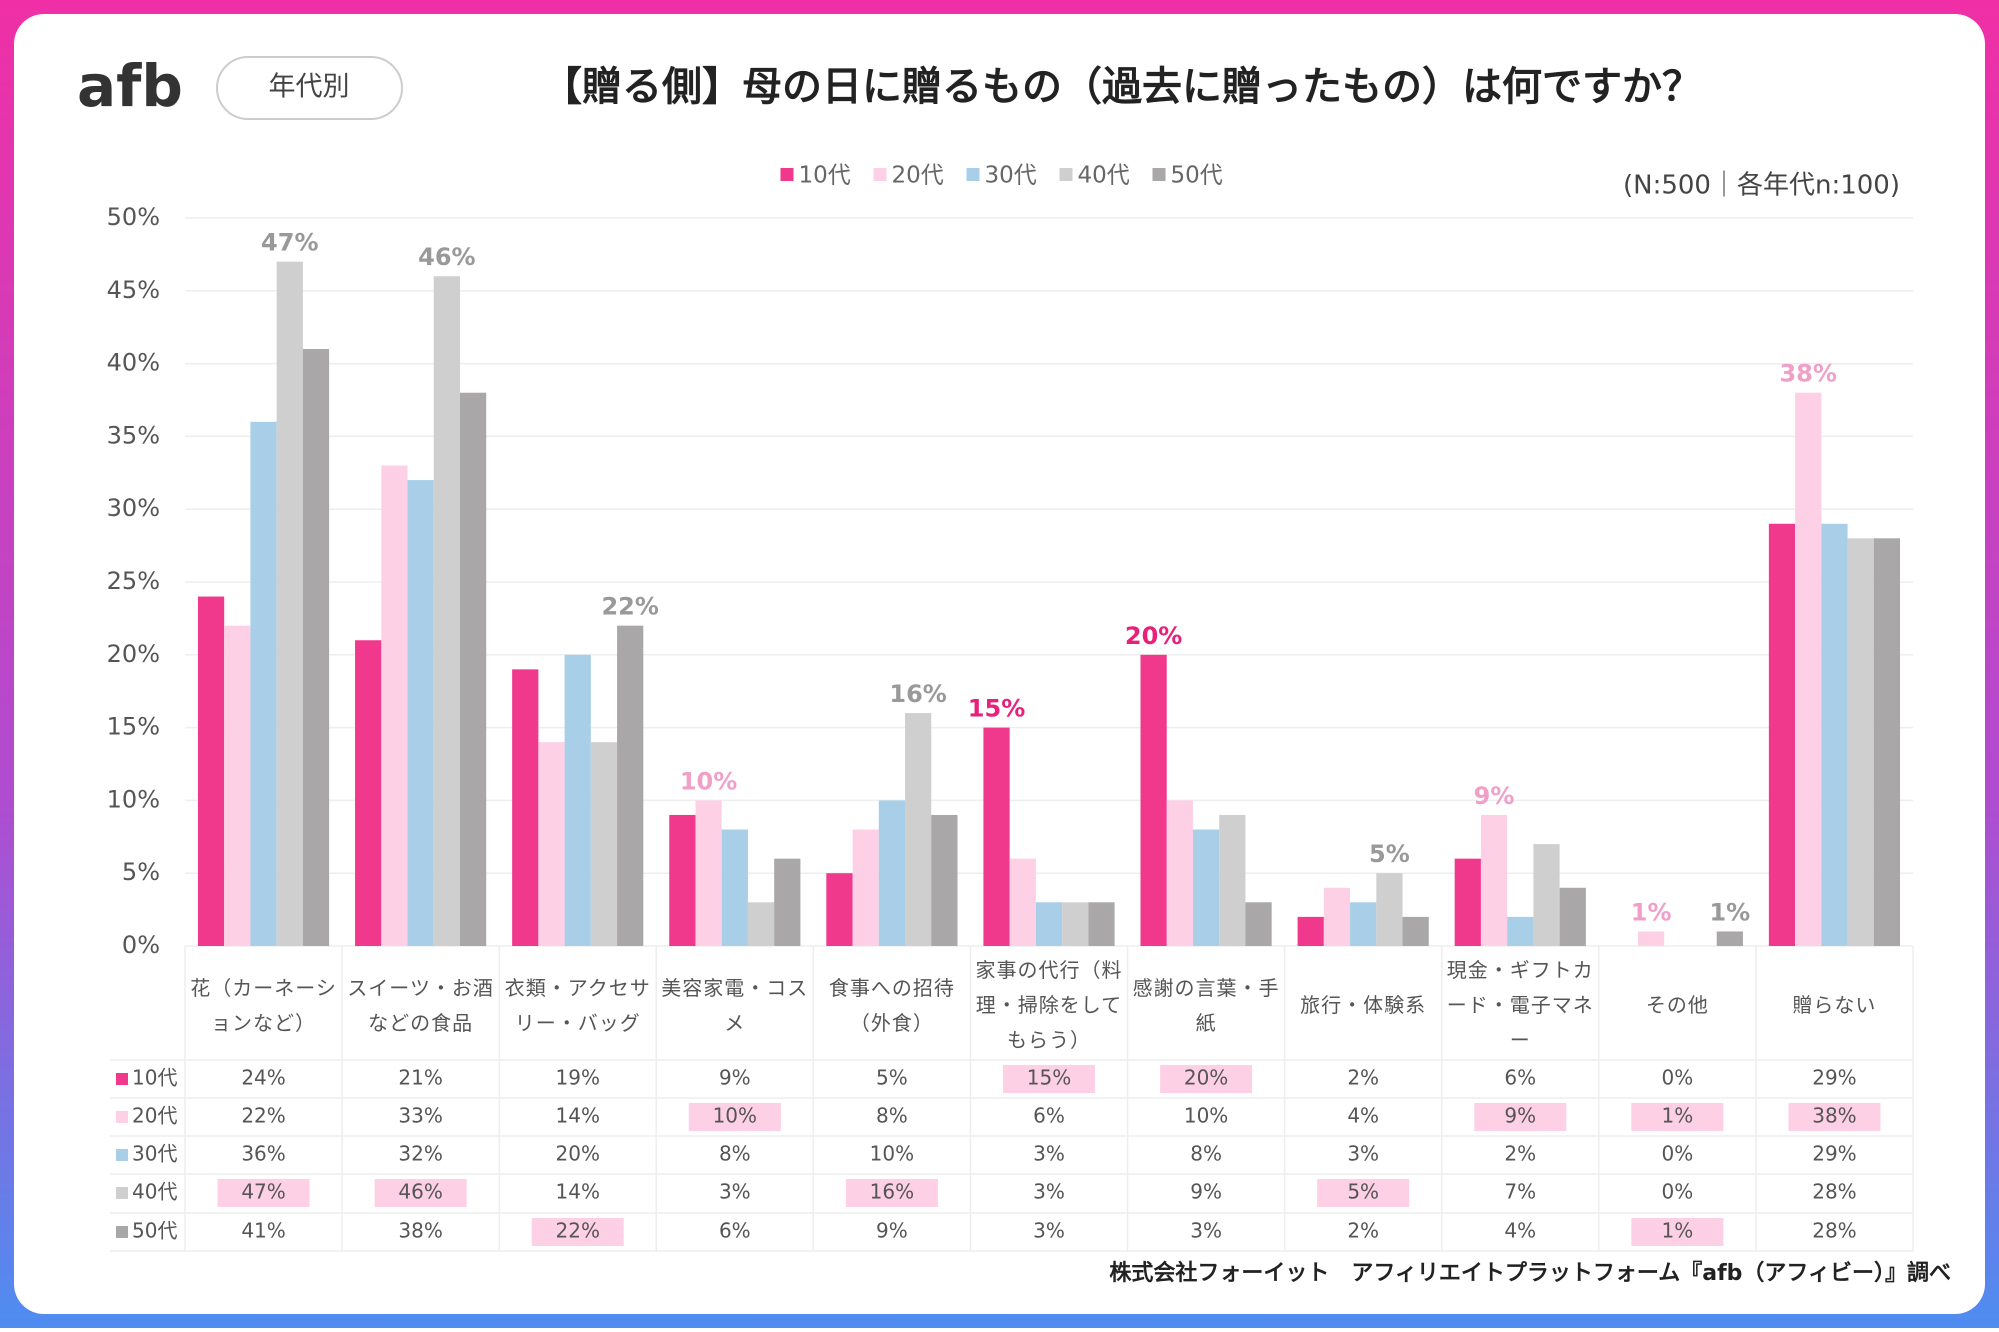 The width and height of the screenshot is (1999, 1332). I want to click on category-label: 食事への招待（外食）, so click(891, 1005).